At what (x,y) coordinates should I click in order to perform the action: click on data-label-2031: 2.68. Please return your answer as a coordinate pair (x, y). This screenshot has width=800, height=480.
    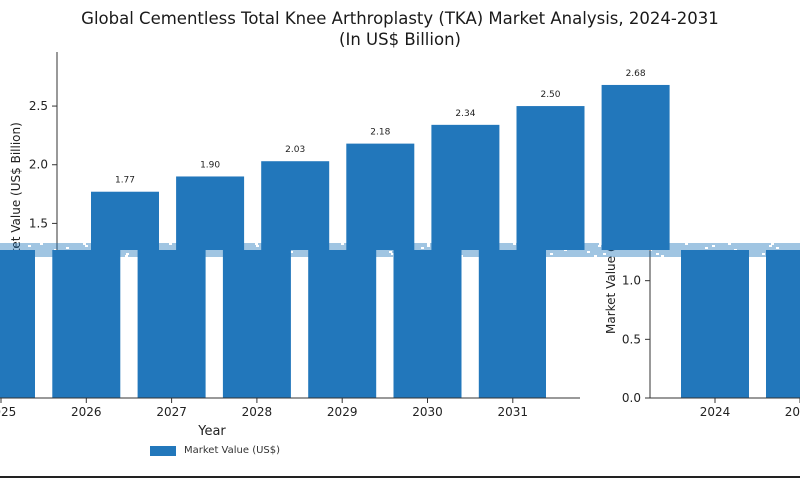
    Looking at the image, I should click on (636, 74).